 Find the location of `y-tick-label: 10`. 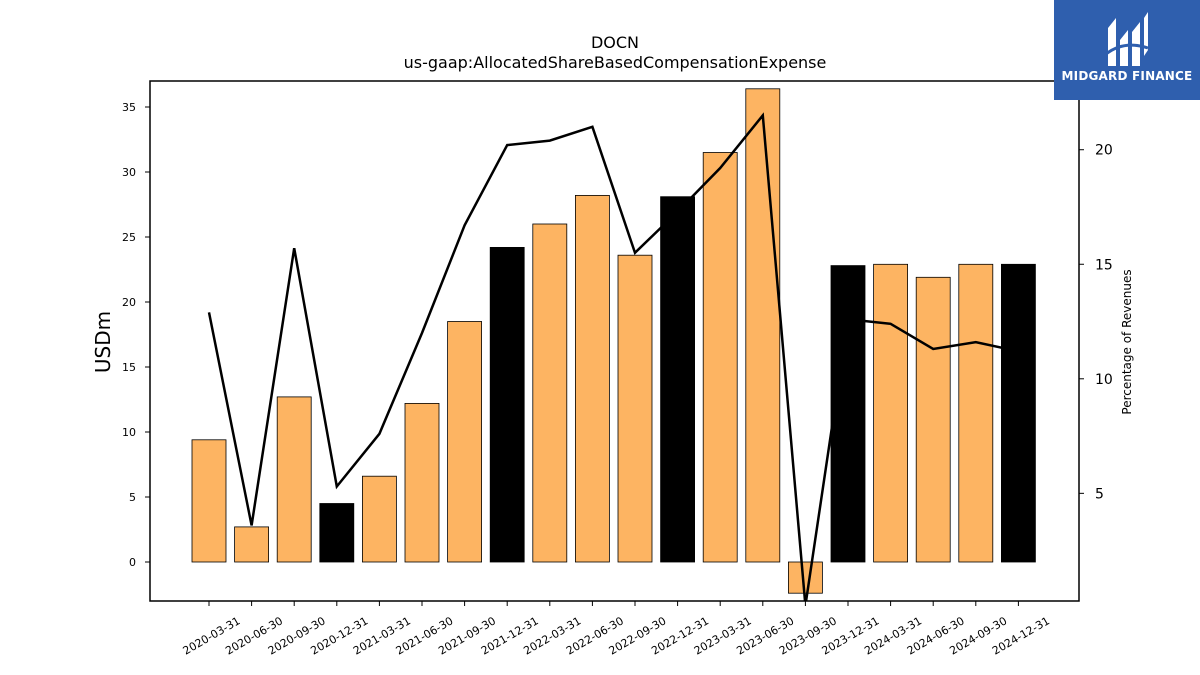

y-tick-label: 10 is located at coordinates (129, 432).